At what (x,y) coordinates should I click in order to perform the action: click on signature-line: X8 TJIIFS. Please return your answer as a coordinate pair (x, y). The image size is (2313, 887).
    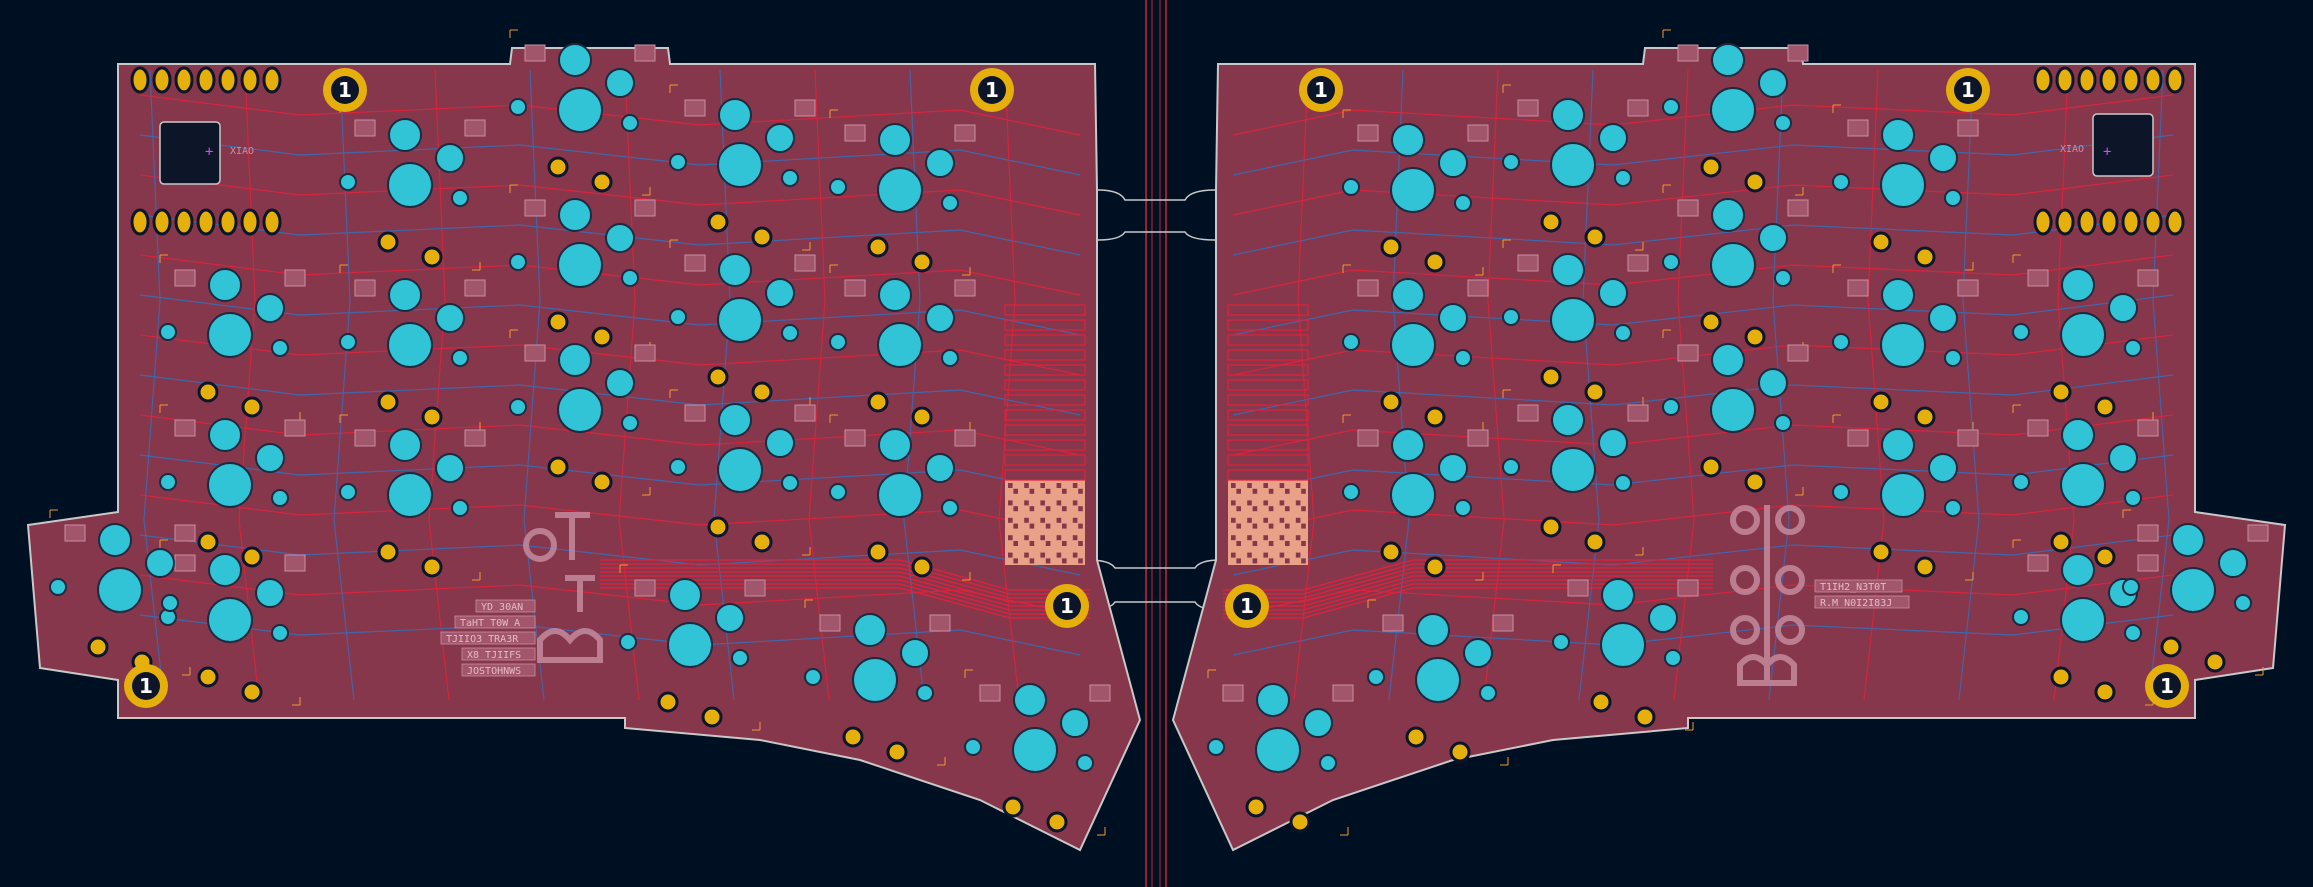
    Looking at the image, I should click on (494, 655).